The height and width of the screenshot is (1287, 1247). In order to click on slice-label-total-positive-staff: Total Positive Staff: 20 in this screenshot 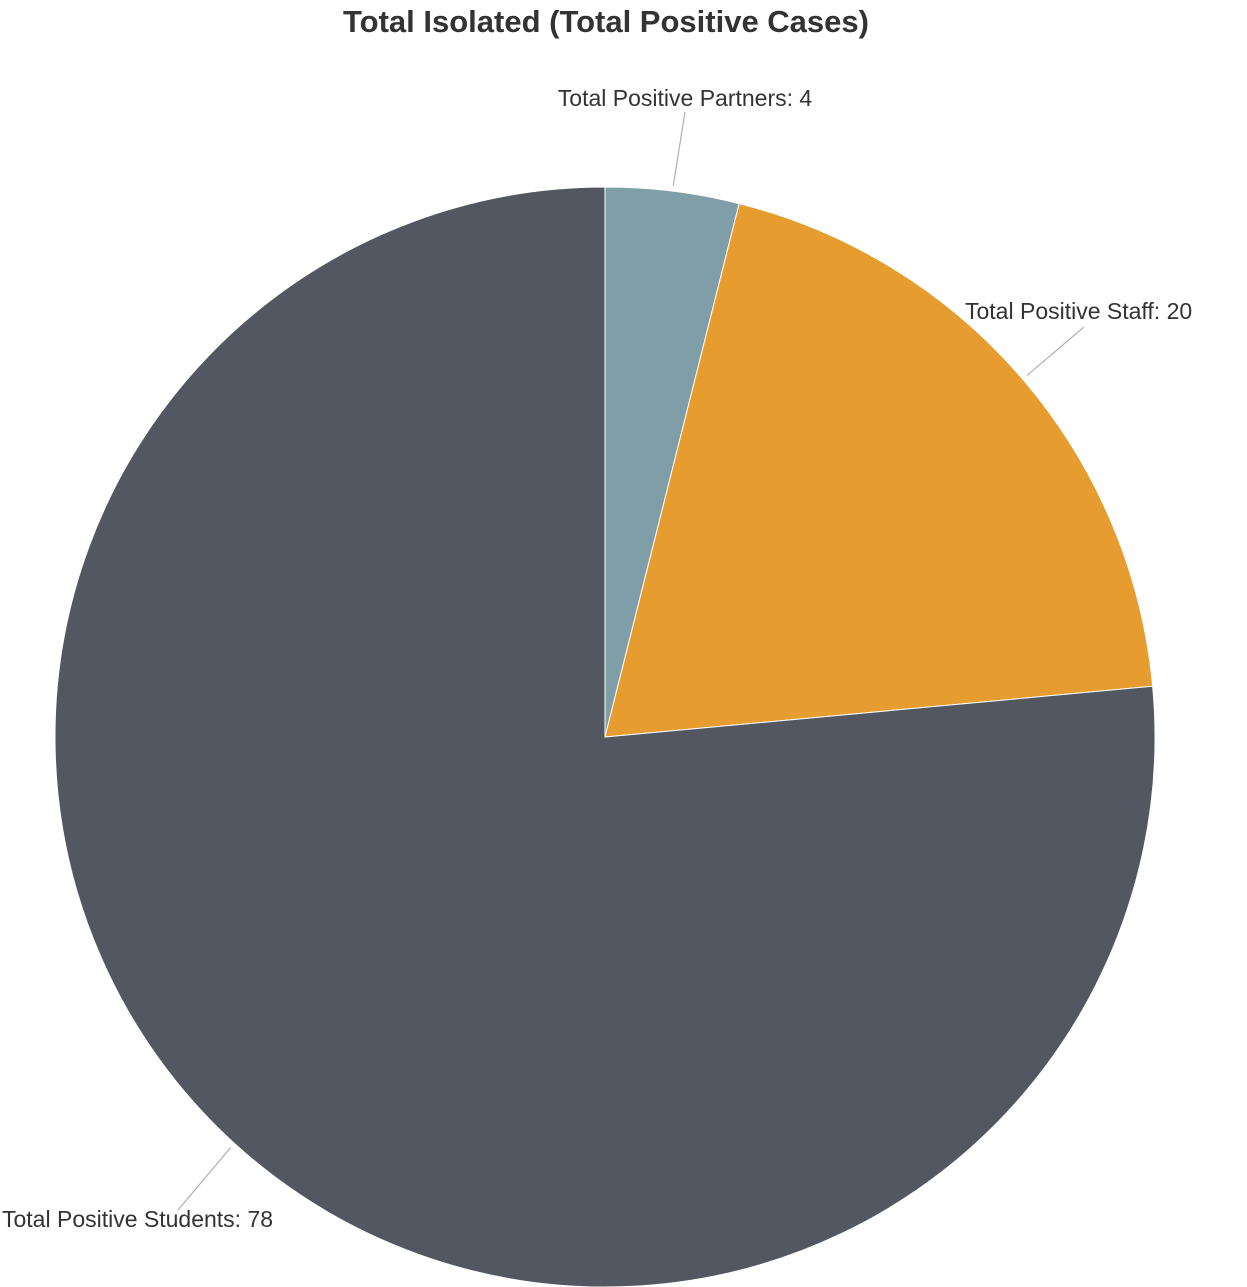, I will do `click(1078, 311)`.